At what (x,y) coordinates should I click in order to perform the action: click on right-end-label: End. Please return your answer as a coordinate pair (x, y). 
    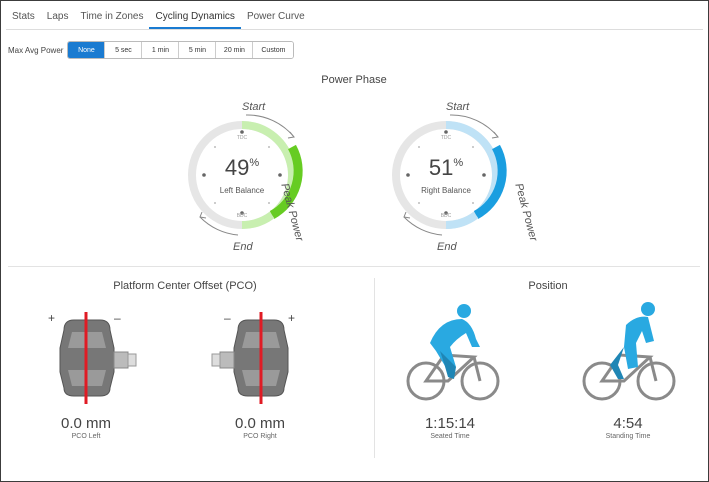
    Looking at the image, I should click on (447, 247).